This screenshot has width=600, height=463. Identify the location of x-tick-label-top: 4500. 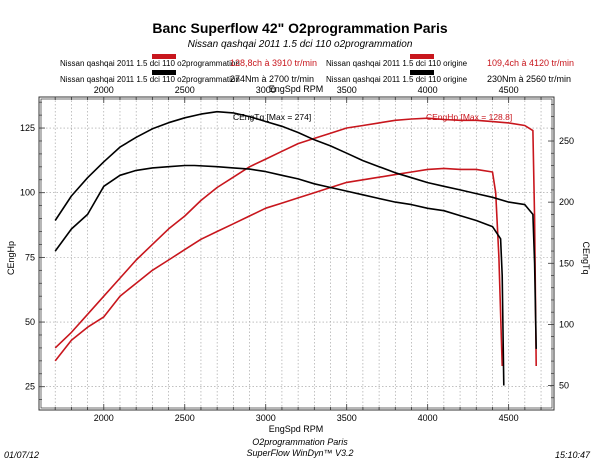
(509, 90).